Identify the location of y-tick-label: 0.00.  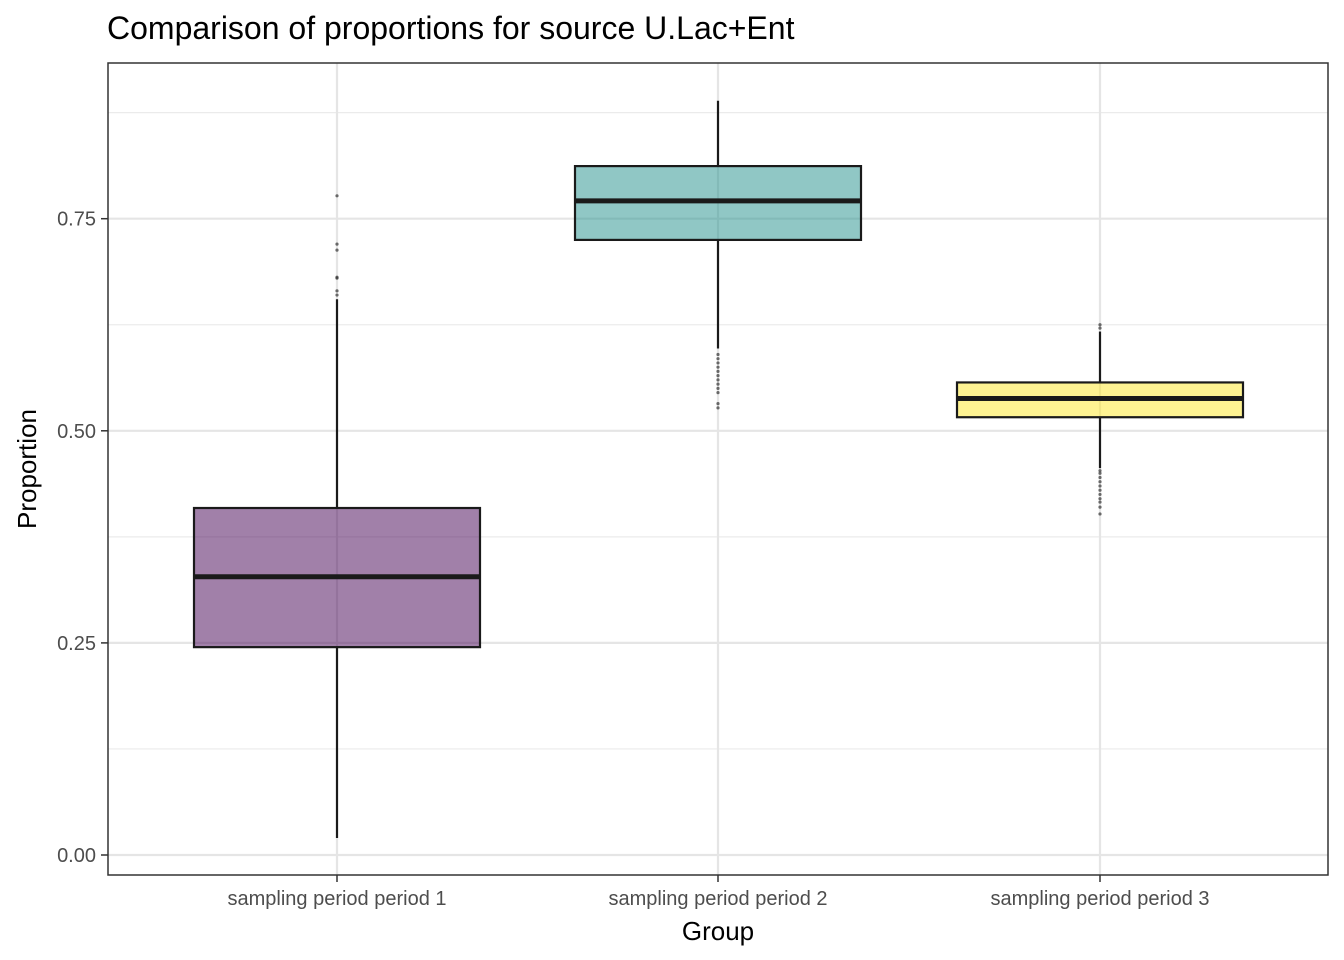
(76, 856).